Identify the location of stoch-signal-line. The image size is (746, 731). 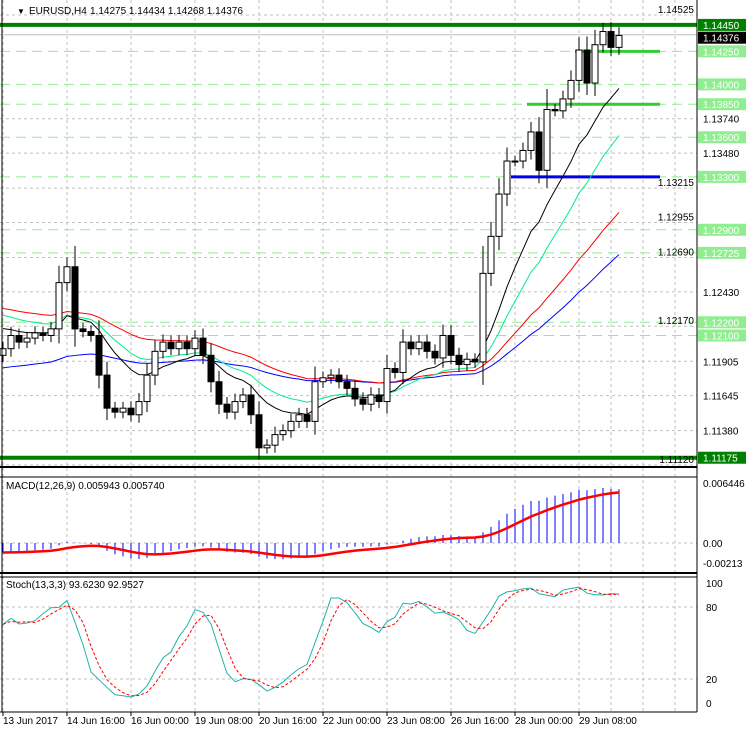
(311, 642).